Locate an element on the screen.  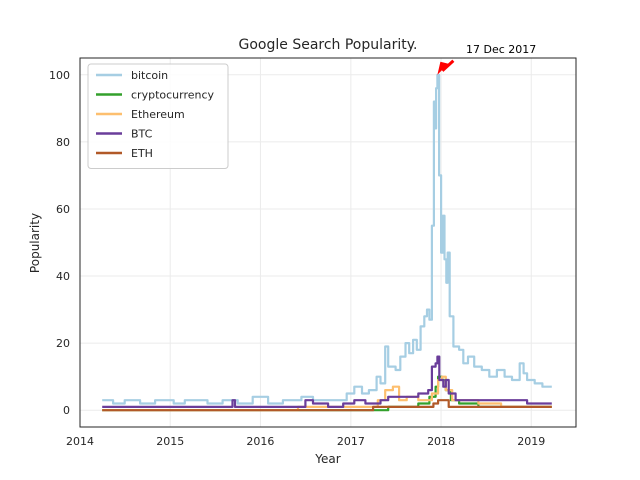
y-axis: 0 20 40 60 80 100 is located at coordinates (59, 243).